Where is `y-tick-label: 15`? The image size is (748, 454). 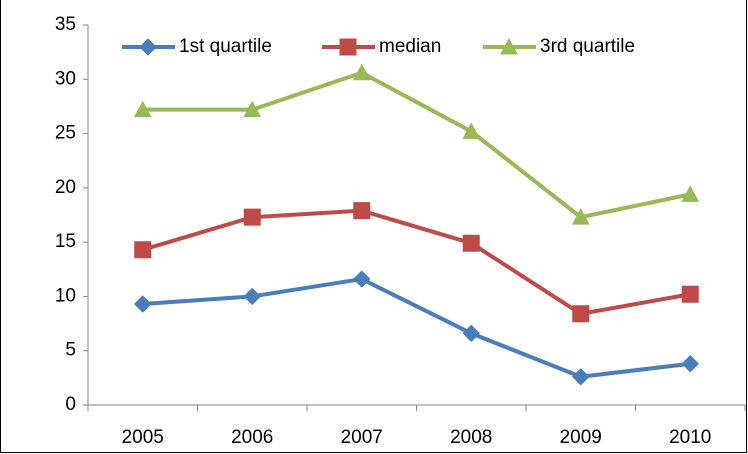
y-tick-label: 15 is located at coordinates (65, 241).